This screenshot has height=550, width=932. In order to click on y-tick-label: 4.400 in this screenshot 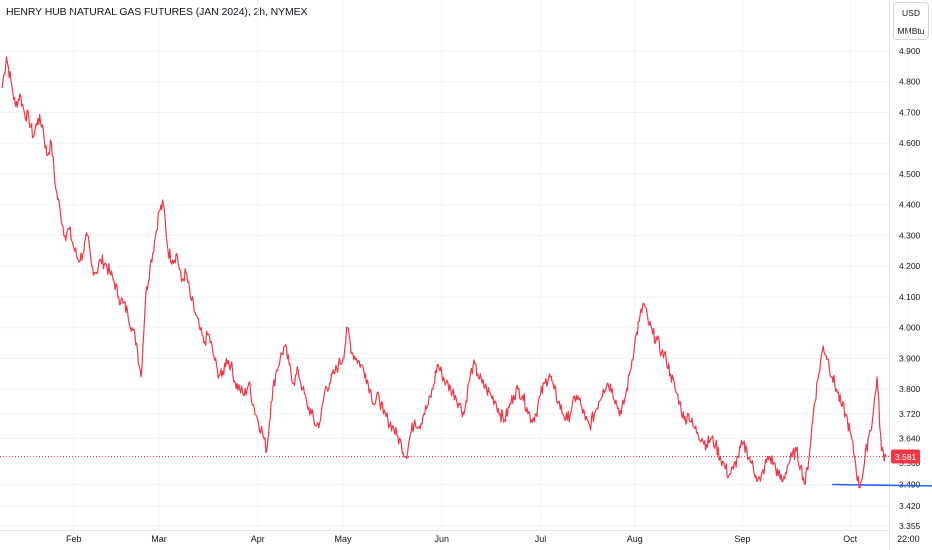, I will do `click(910, 205)`.